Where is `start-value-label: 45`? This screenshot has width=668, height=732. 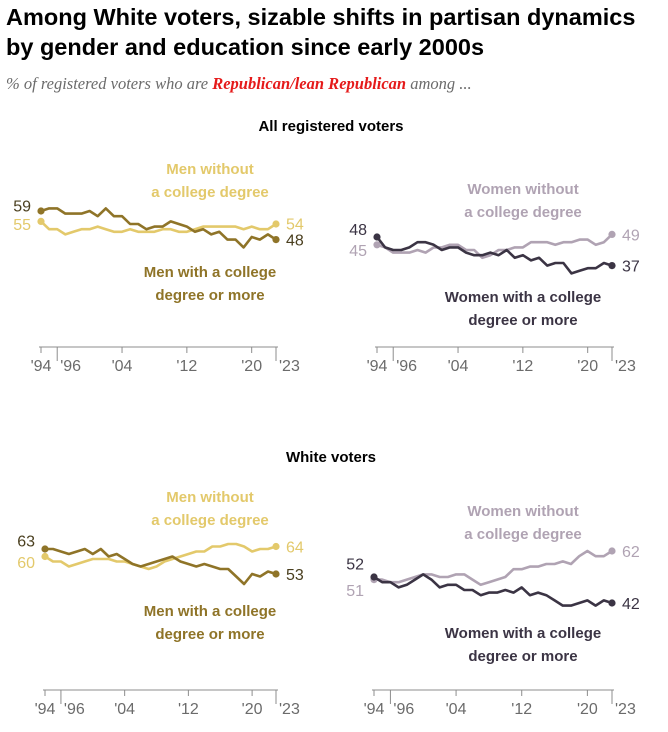
start-value-label: 45 is located at coordinates (358, 251).